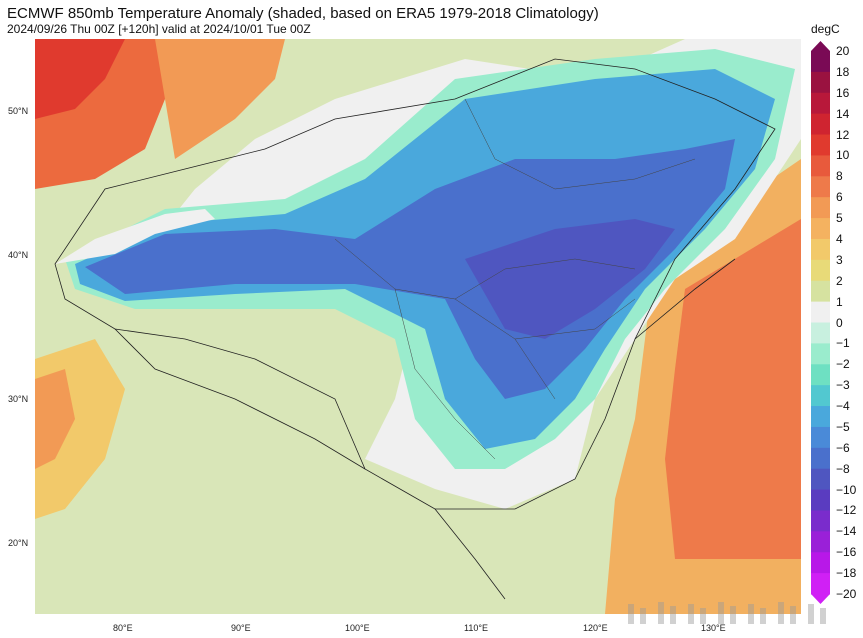 The image size is (863, 638). Describe the element at coordinates (839, 218) in the screenshot. I see `colorbar-tick-label: 5` at that location.